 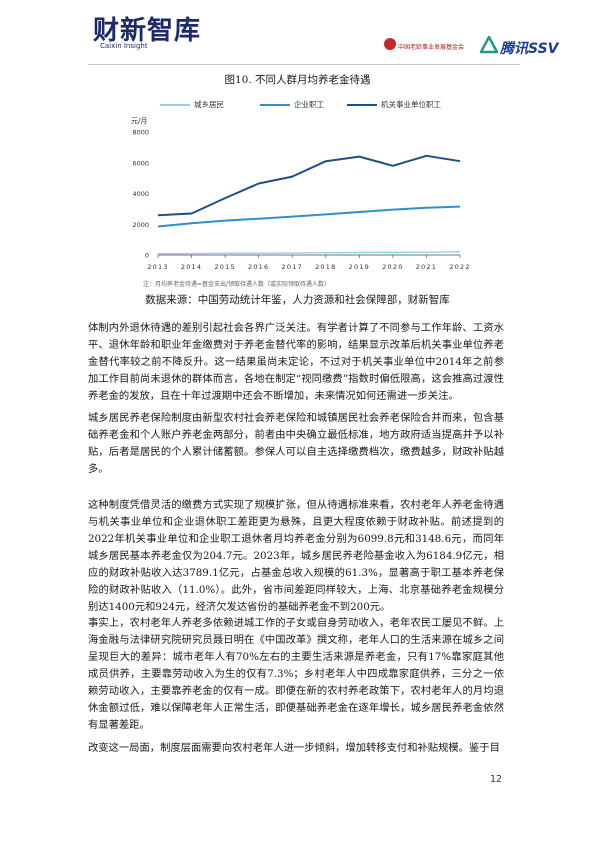 What do you see at coordinates (325, 267) in the screenshot?
I see `x-tick-label: 2018` at bounding box center [325, 267].